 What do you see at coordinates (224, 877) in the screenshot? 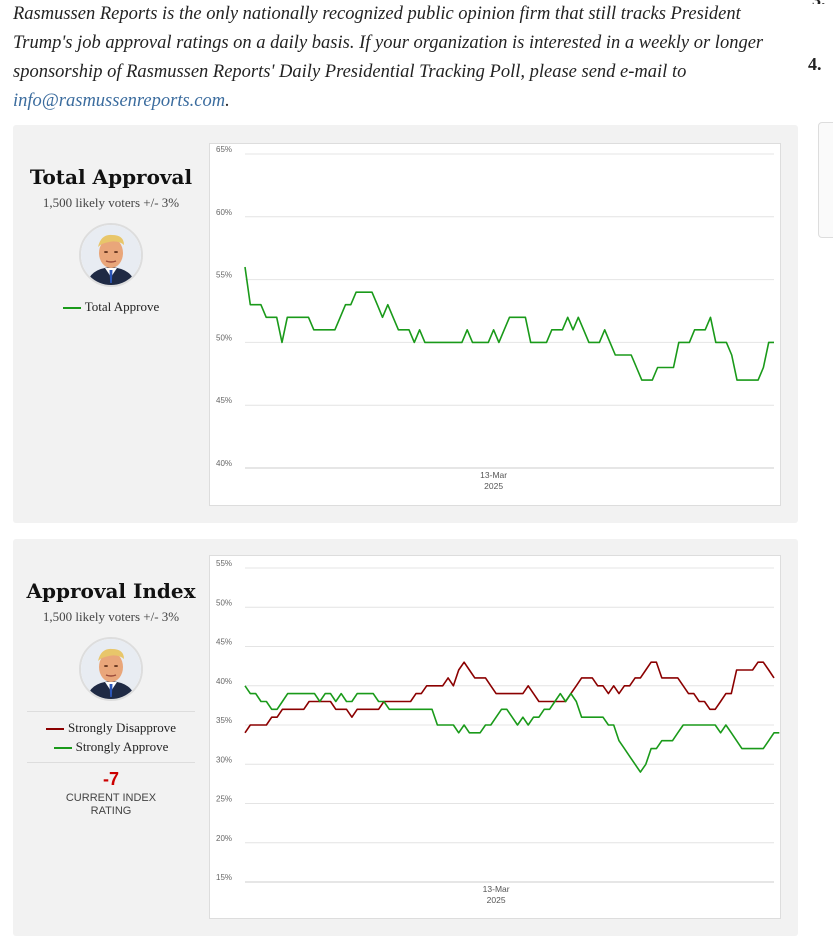
I see `y-tick-label: 15%` at bounding box center [224, 877].